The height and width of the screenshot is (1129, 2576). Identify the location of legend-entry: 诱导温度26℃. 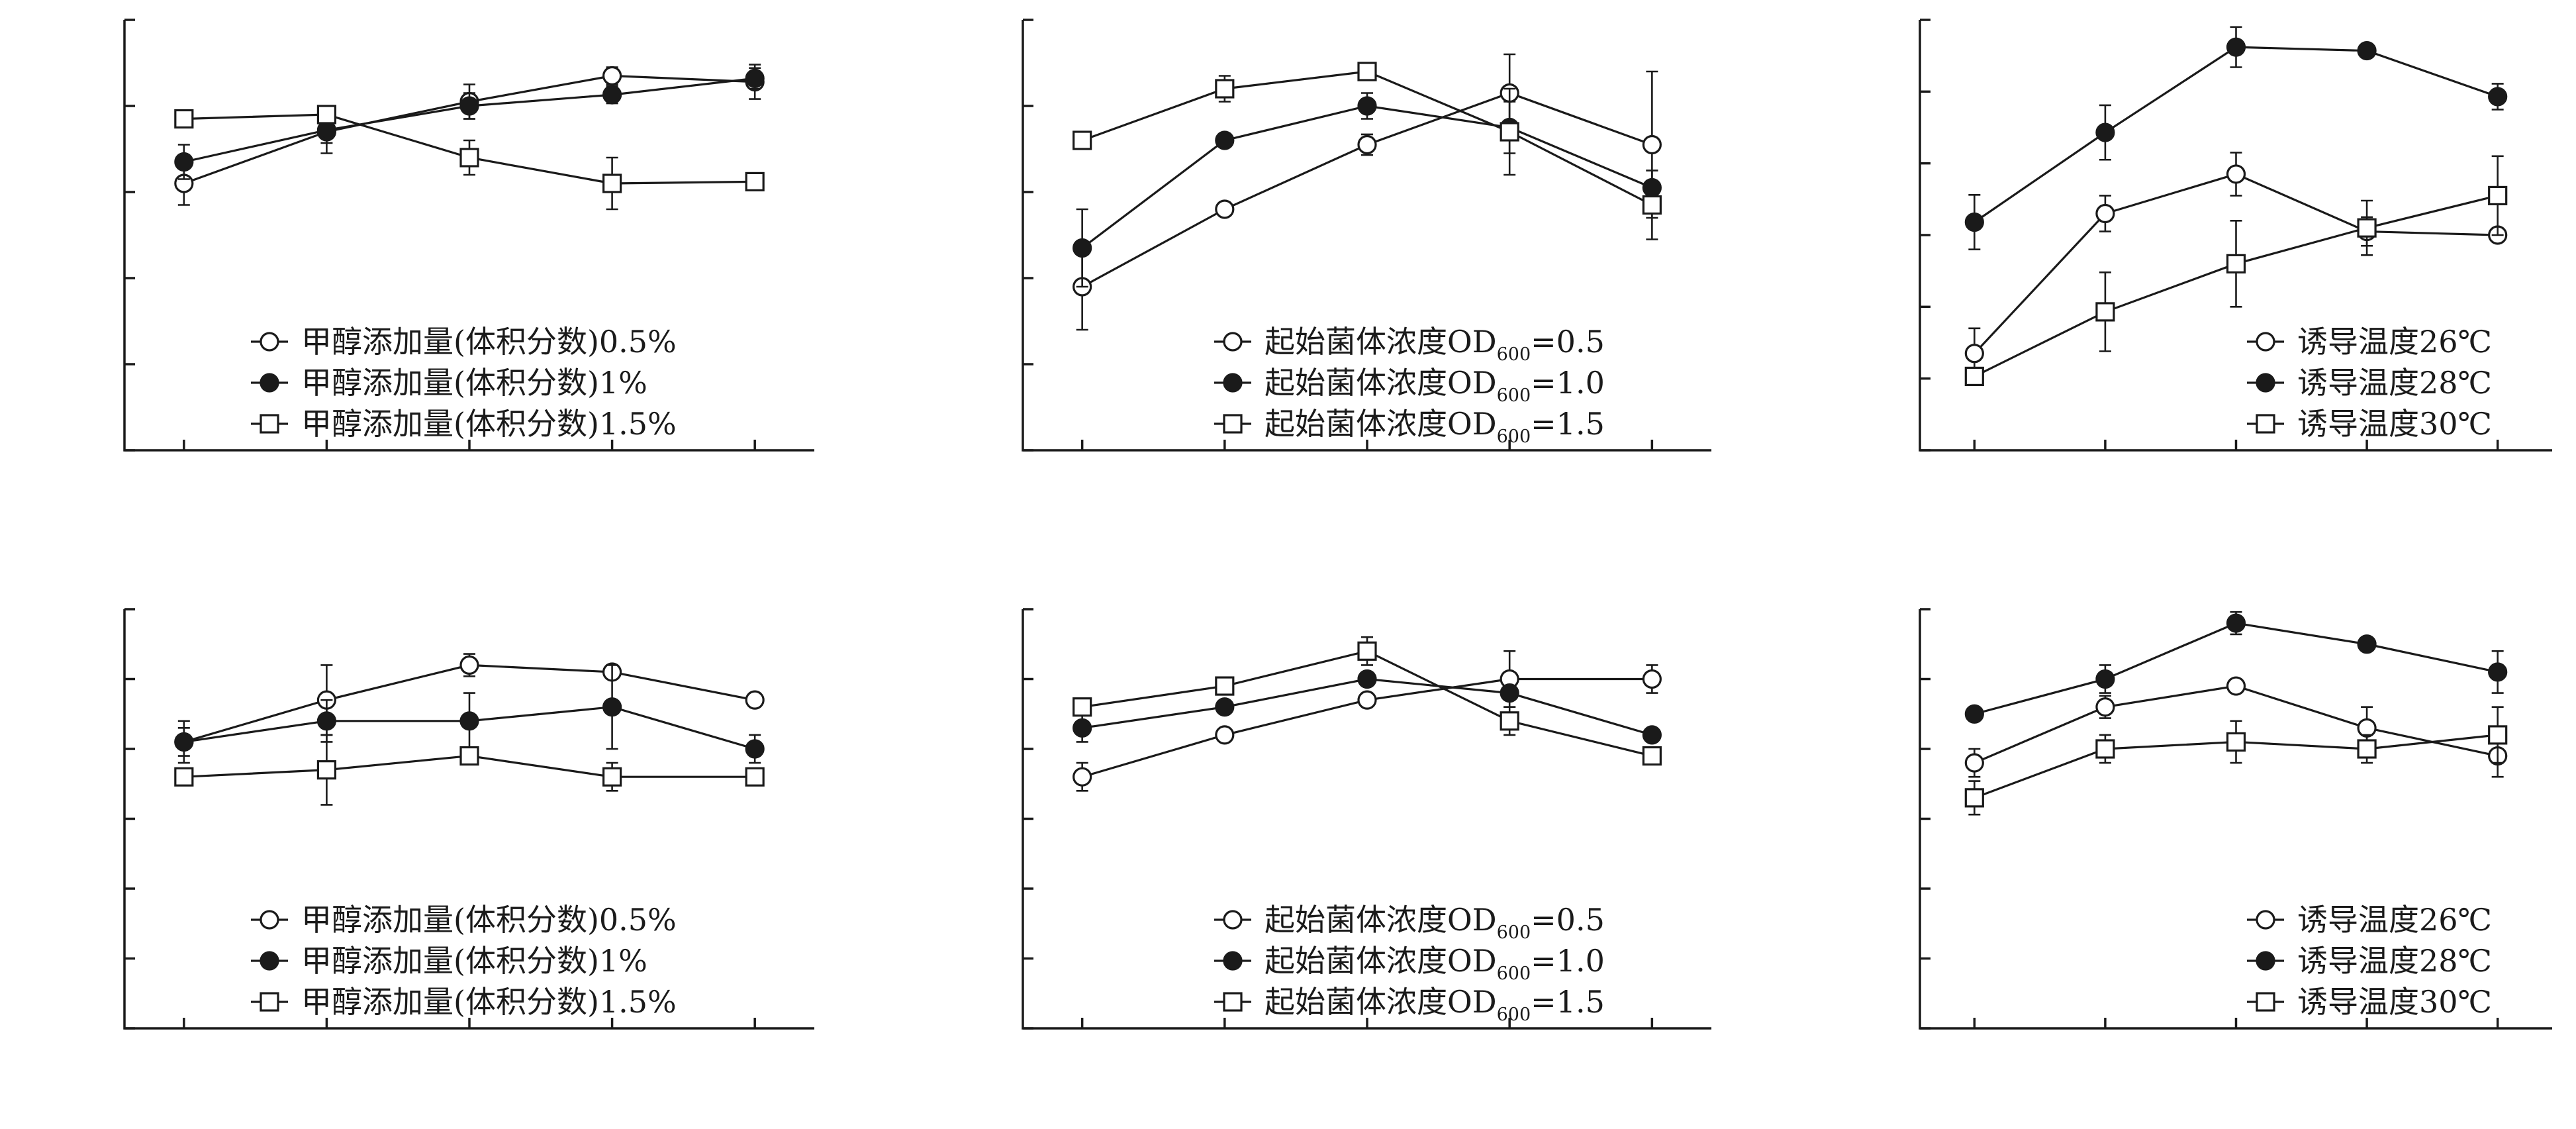
(2369, 342).